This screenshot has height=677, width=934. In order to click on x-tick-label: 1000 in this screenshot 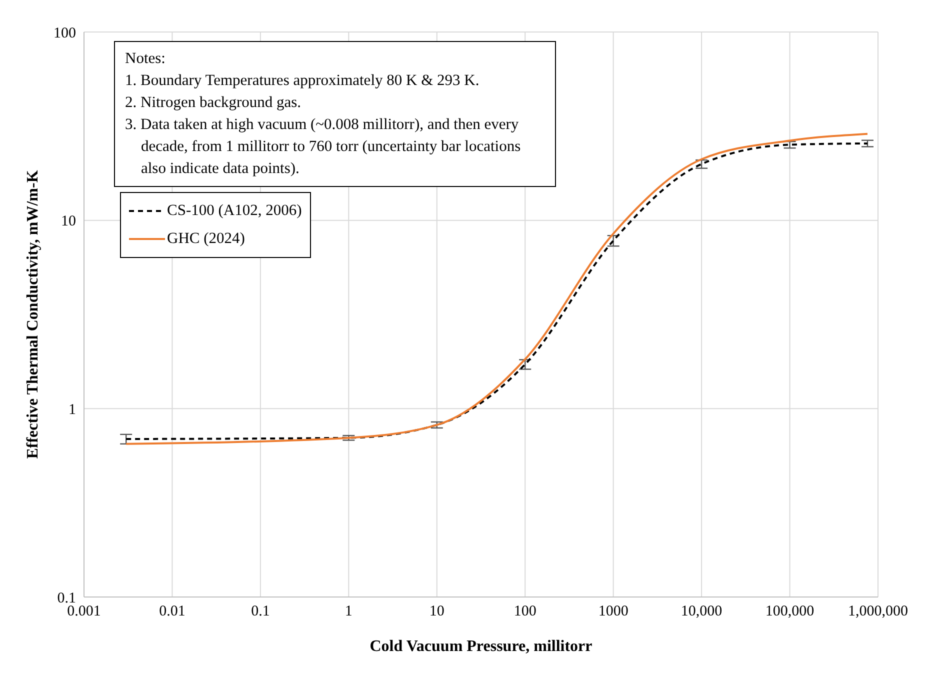, I will do `click(613, 612)`.